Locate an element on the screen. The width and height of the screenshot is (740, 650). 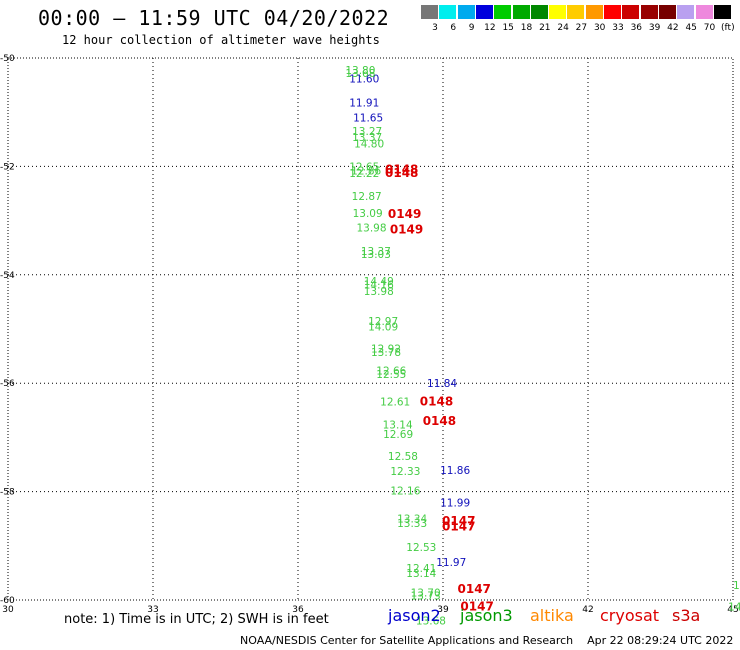
data-label-jason3: 12.97 is located at coordinates (383, 322).